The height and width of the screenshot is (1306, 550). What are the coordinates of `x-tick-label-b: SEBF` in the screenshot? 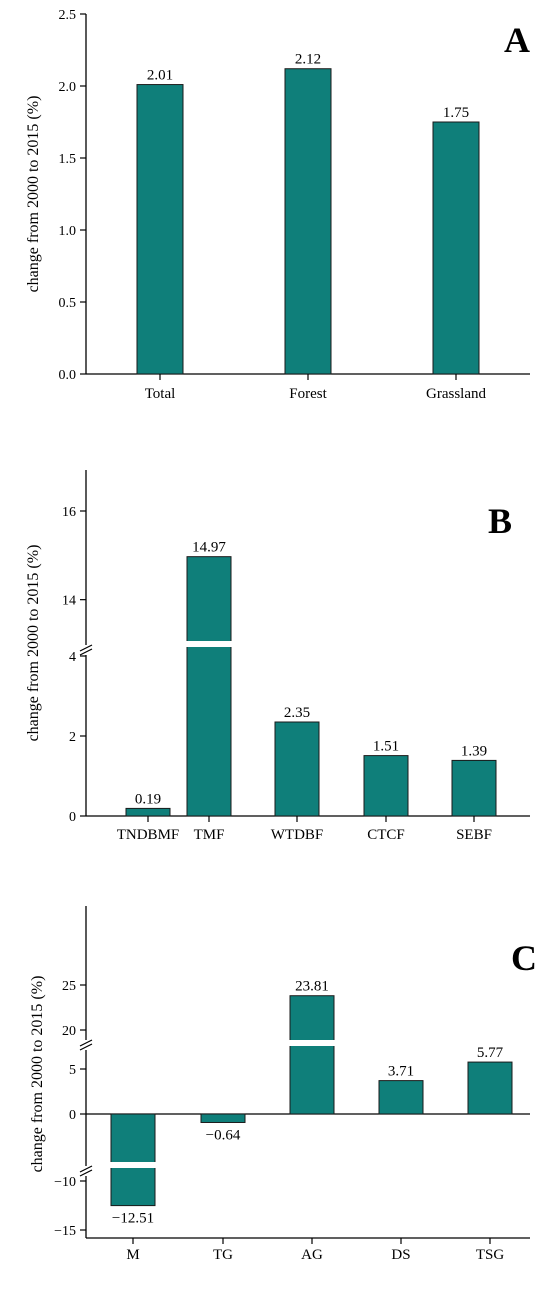 It's located at (474, 835).